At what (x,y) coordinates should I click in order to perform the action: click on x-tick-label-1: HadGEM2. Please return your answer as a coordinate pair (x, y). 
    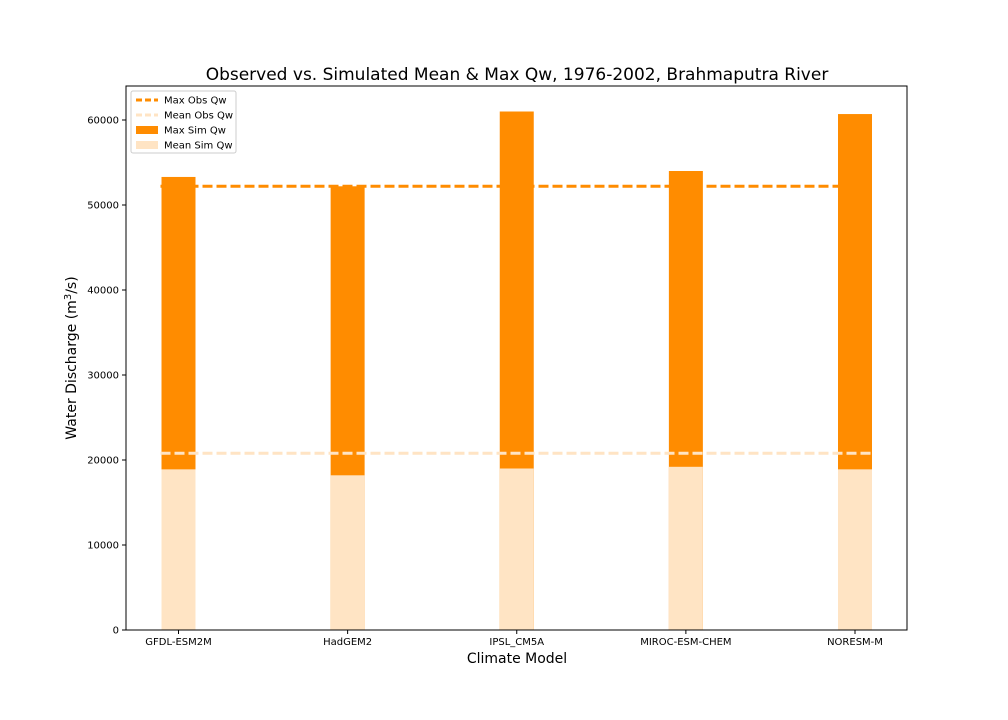
    Looking at the image, I should click on (347, 642).